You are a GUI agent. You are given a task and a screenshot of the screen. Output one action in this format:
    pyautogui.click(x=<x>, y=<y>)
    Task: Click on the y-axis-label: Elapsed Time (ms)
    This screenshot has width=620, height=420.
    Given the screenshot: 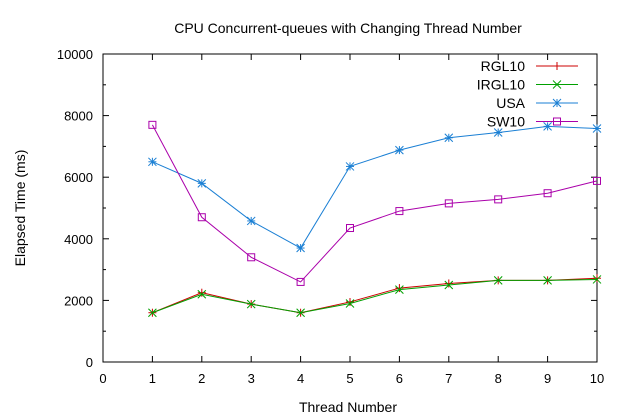 What is the action you would take?
    pyautogui.click(x=20, y=208)
    